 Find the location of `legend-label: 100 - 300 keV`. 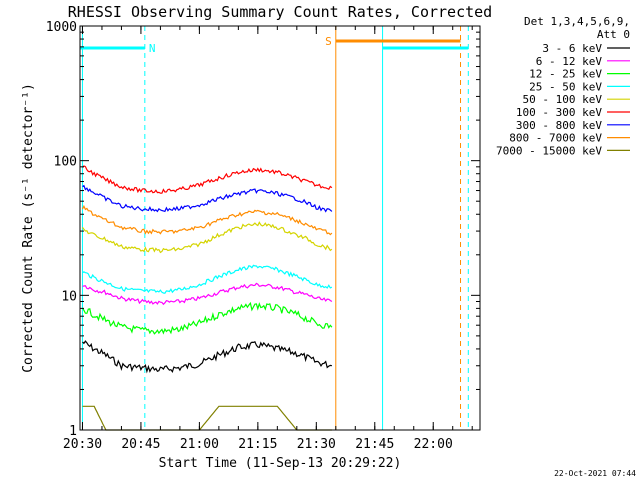

legend-label: 100 - 300 keV is located at coordinates (559, 112).